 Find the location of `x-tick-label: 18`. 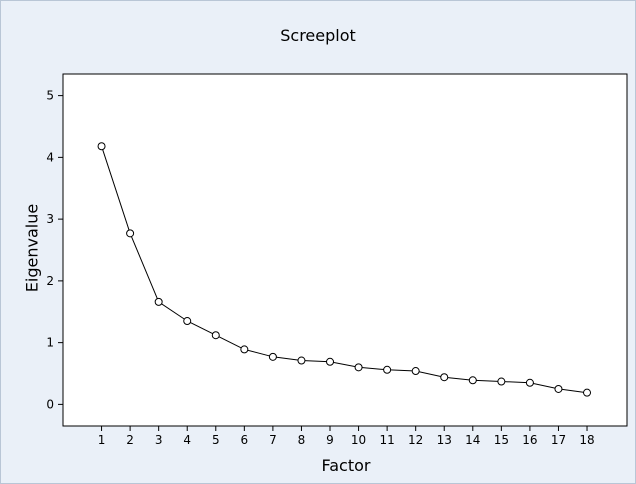

x-tick-label: 18 is located at coordinates (586, 440).